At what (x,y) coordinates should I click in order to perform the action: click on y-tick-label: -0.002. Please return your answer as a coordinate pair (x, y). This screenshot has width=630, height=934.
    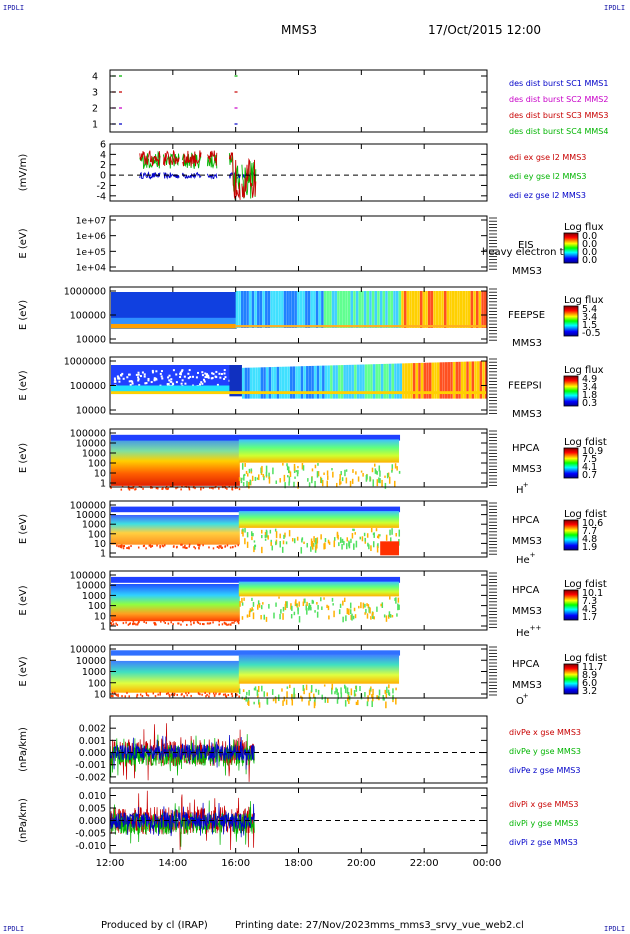
    Looking at the image, I should click on (90, 777).